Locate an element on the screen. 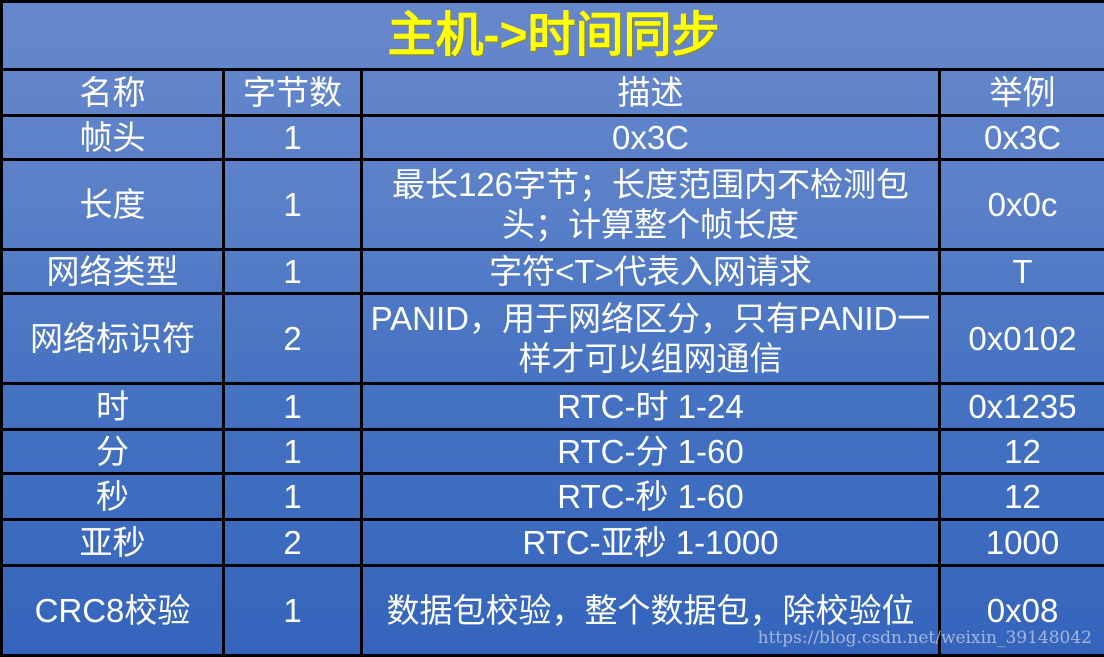 The width and height of the screenshot is (1104, 657). table-title: 主机->时间同步 is located at coordinates (553, 36).